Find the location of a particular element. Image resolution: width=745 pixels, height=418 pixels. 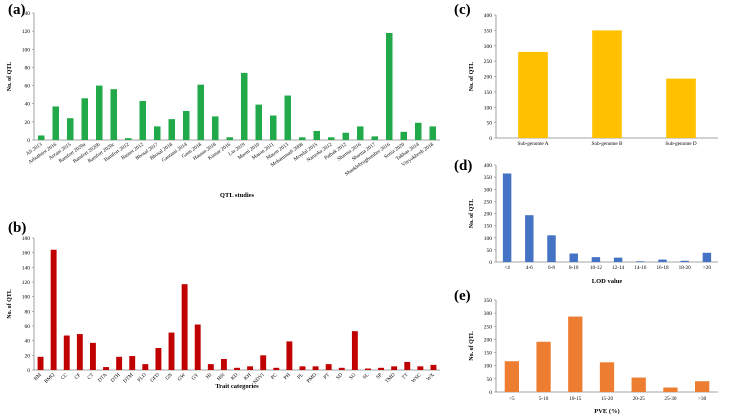

chart-d-y-tick-label: 400 is located at coordinates (488, 166).